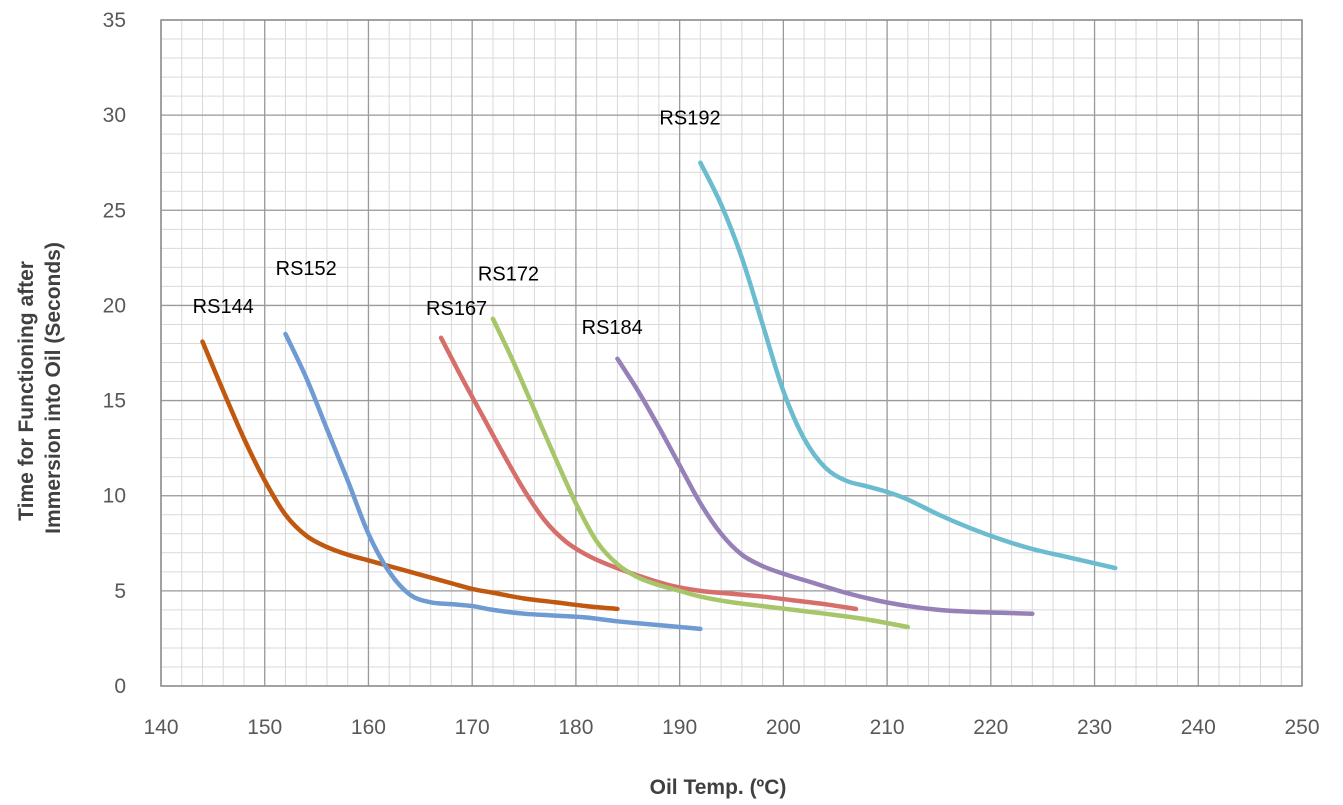  I want to click on series-line-rs152, so click(493, 481).